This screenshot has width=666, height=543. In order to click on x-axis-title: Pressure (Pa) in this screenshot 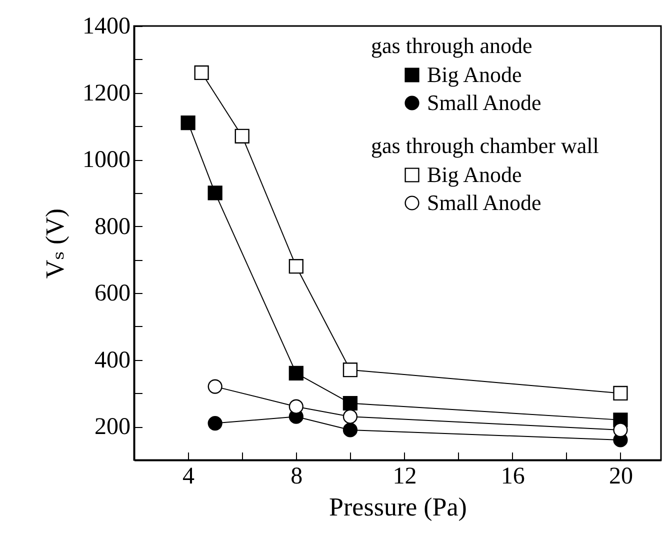, I will do `click(398, 507)`.